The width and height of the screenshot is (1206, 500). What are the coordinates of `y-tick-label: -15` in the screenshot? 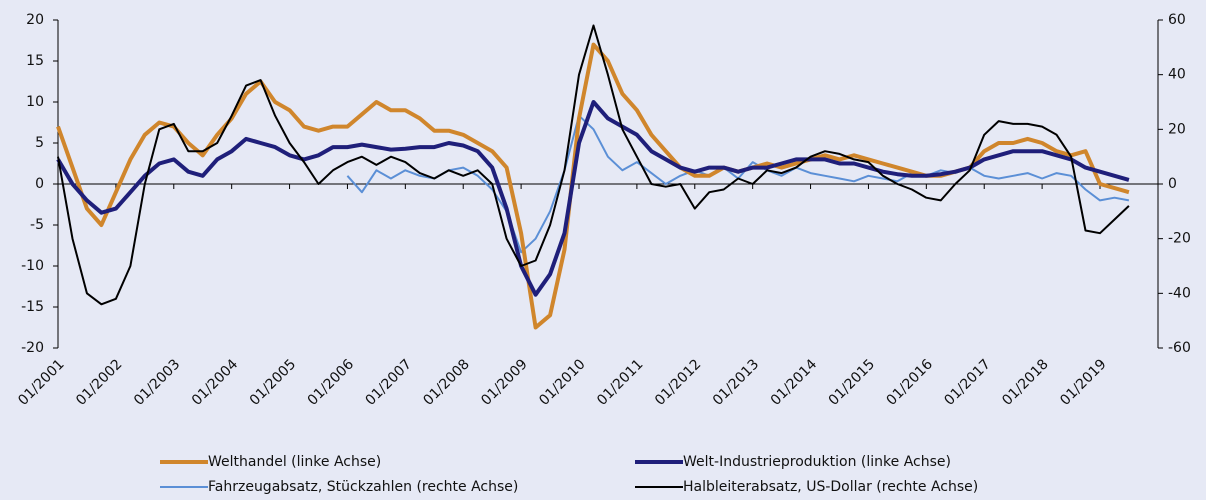 It's located at (32, 307).